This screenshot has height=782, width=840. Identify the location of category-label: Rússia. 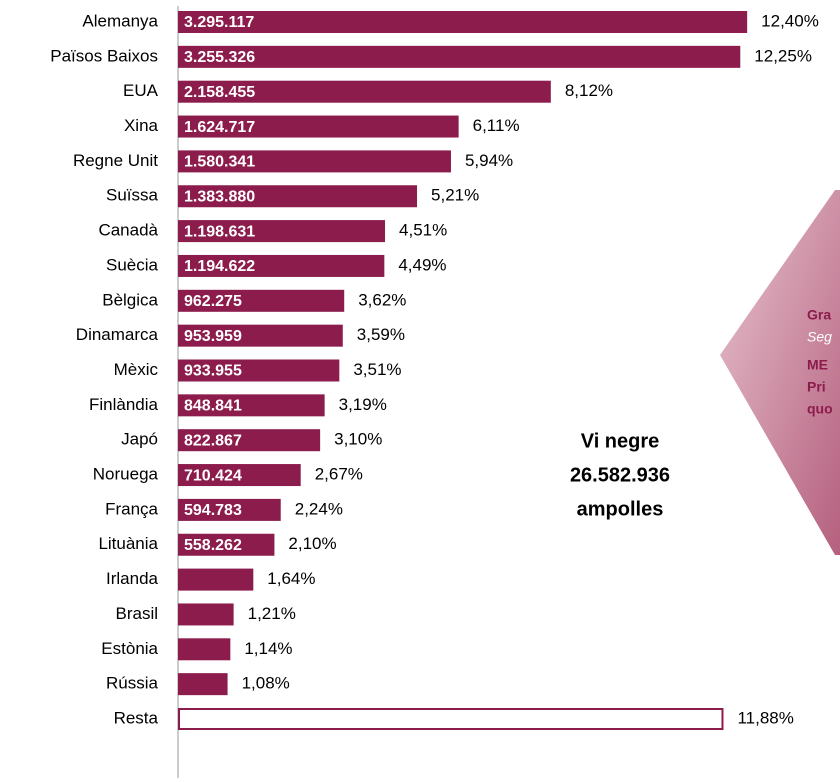
(132, 683).